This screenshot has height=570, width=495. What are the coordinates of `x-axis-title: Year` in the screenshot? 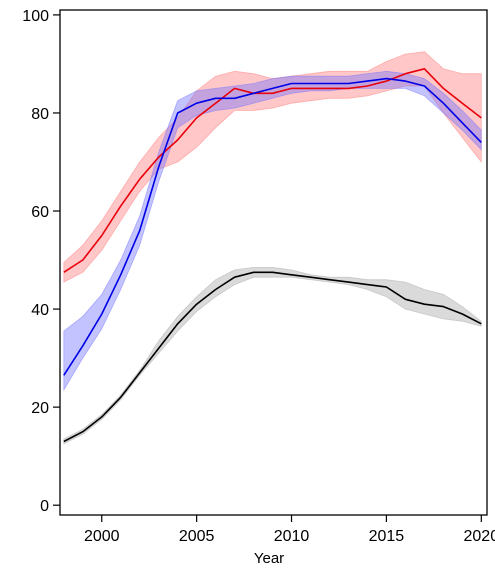 It's located at (269, 558).